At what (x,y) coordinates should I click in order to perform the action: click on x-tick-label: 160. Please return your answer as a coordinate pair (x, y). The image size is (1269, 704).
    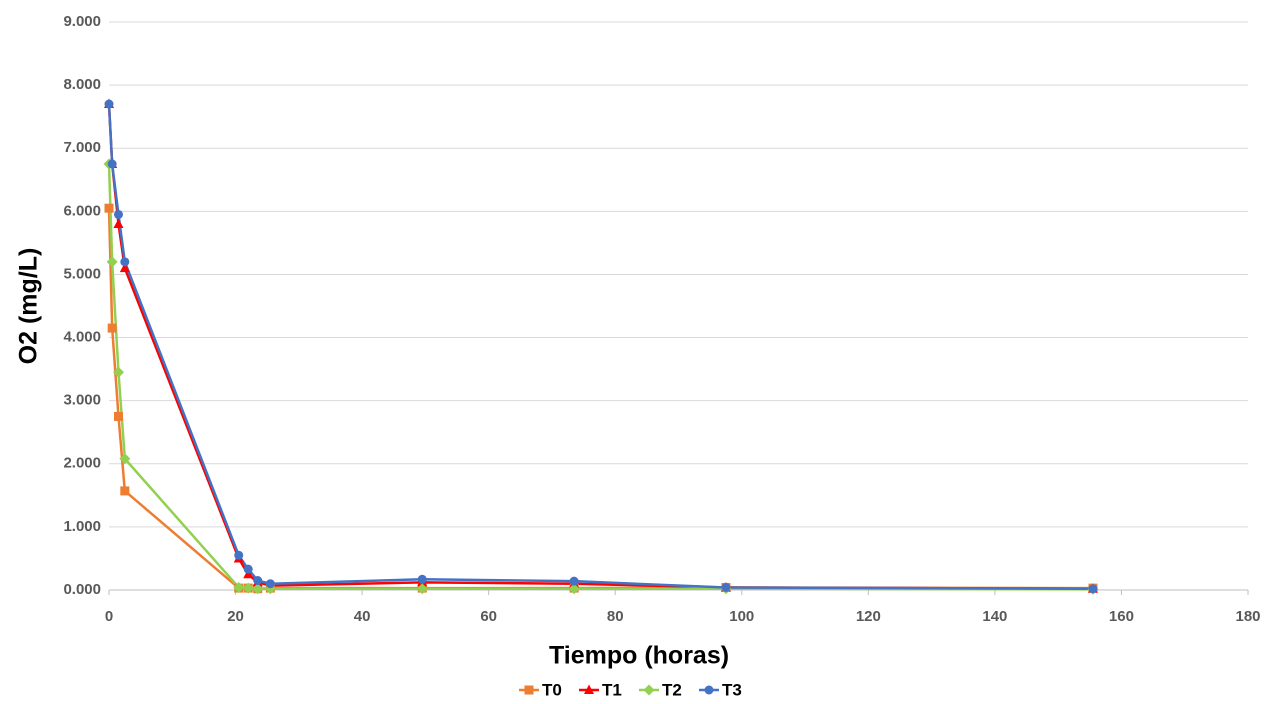
    Looking at the image, I should click on (1121, 616).